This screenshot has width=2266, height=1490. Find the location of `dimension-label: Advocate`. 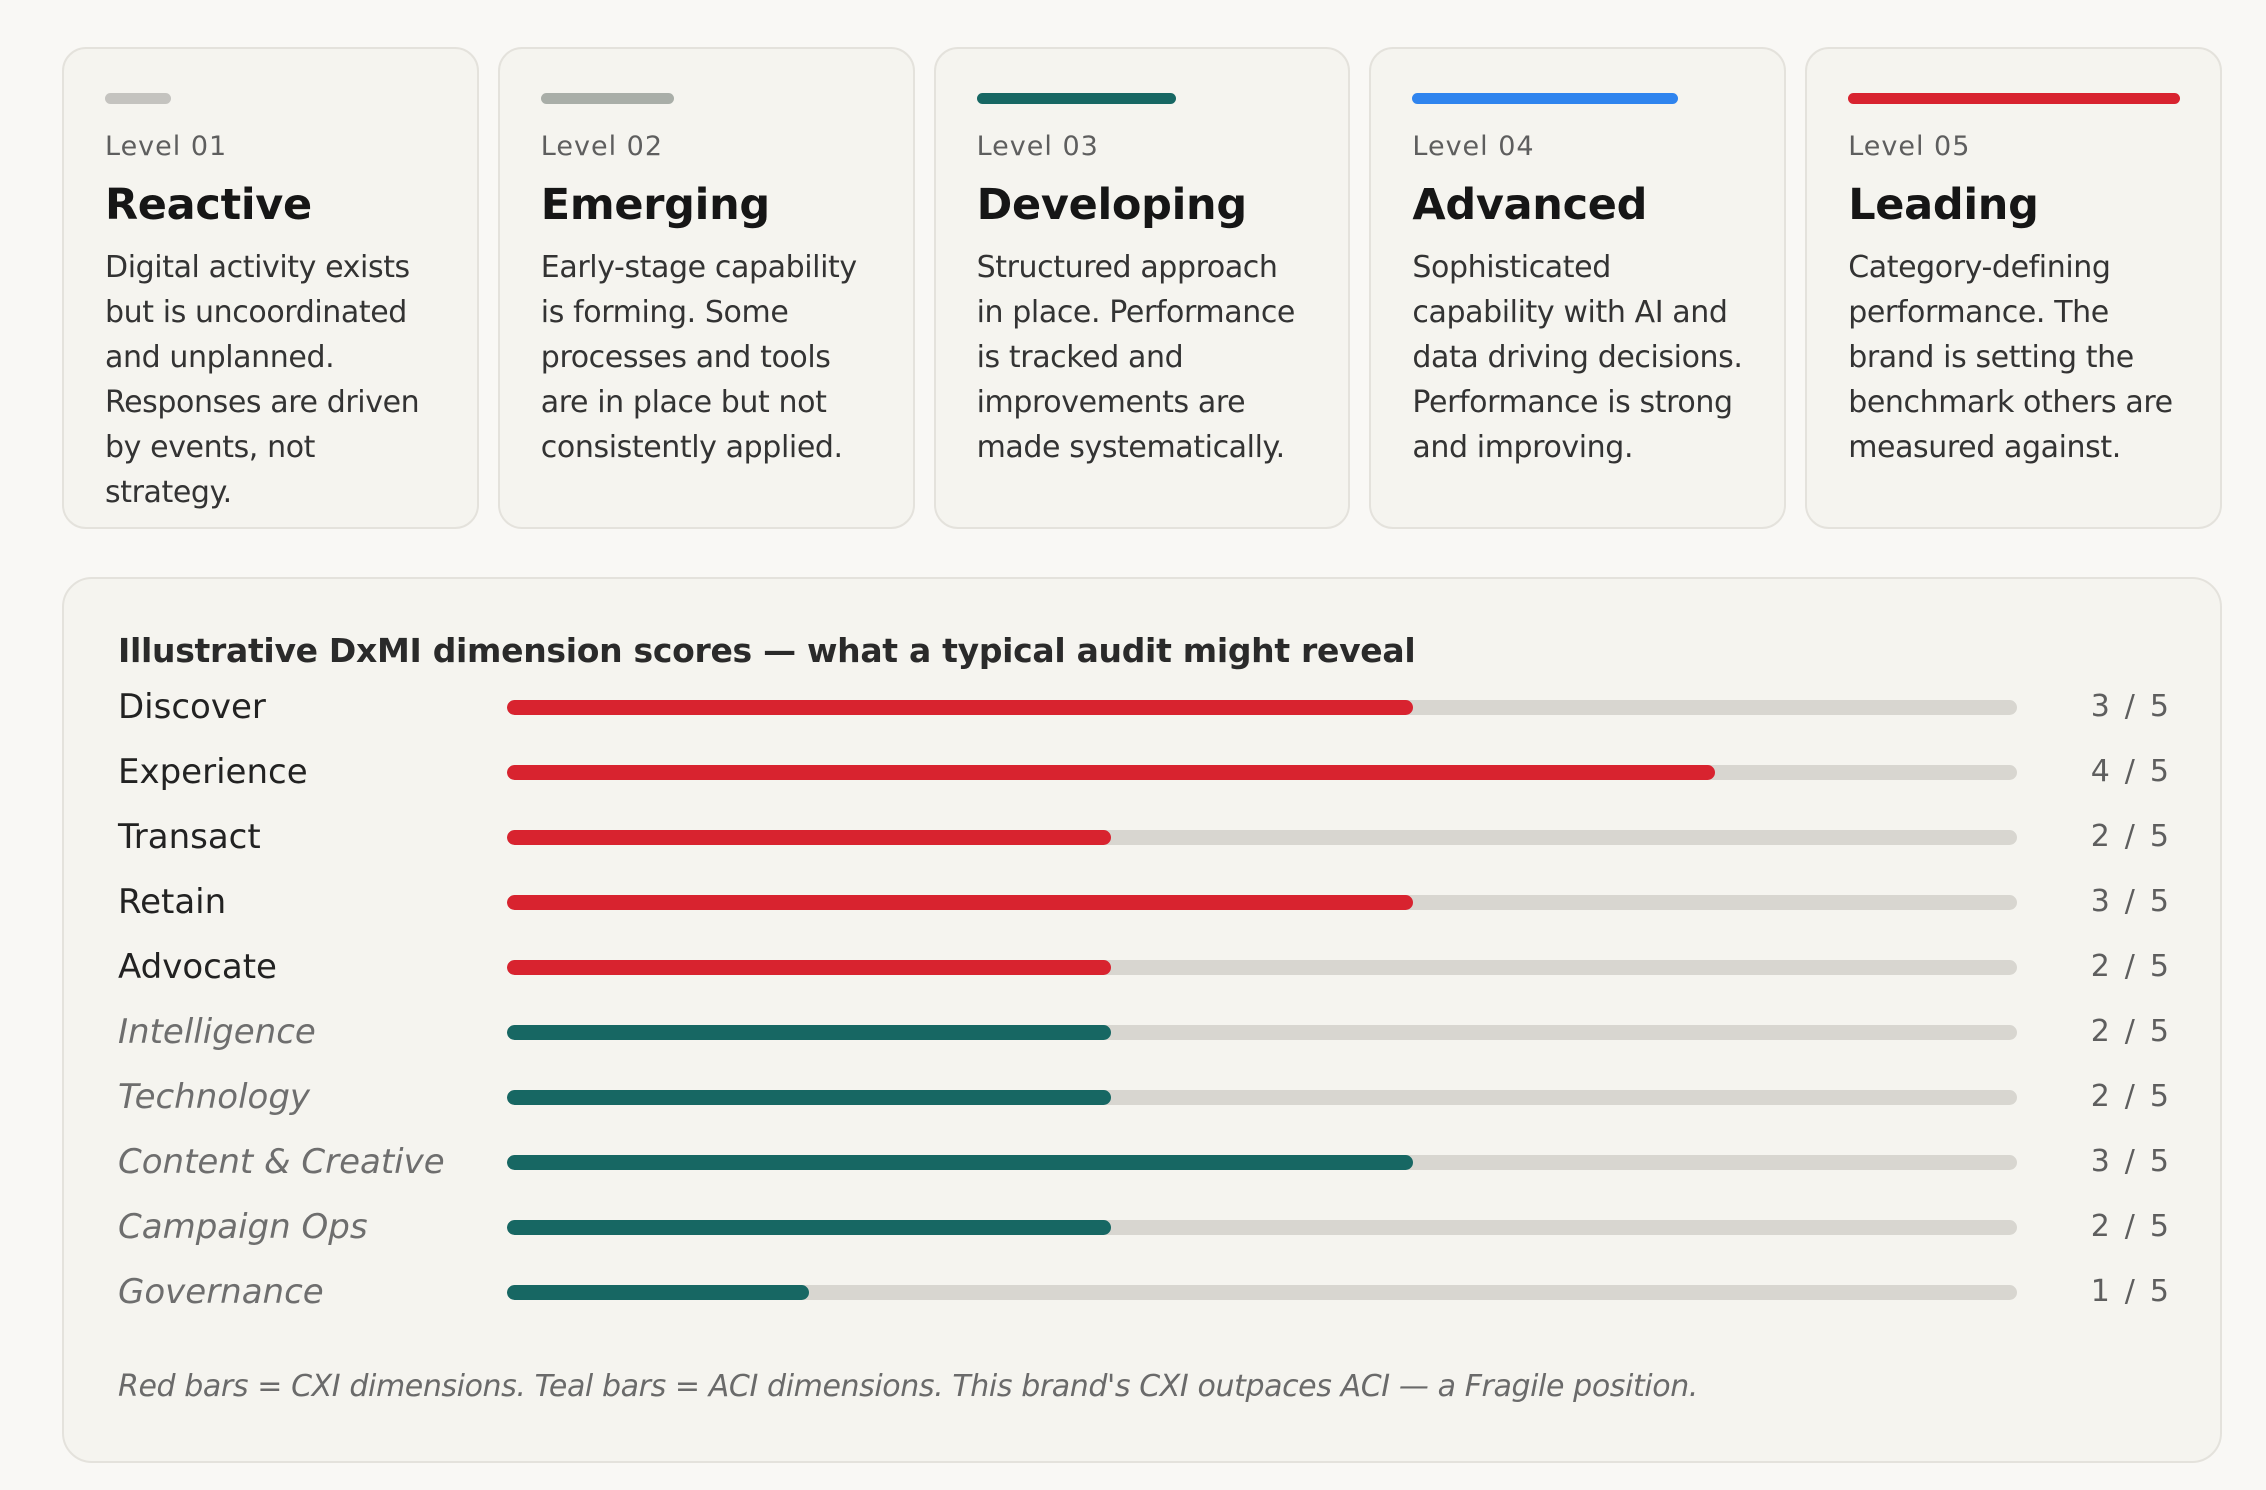

dimension-label: Advocate is located at coordinates (197, 967).